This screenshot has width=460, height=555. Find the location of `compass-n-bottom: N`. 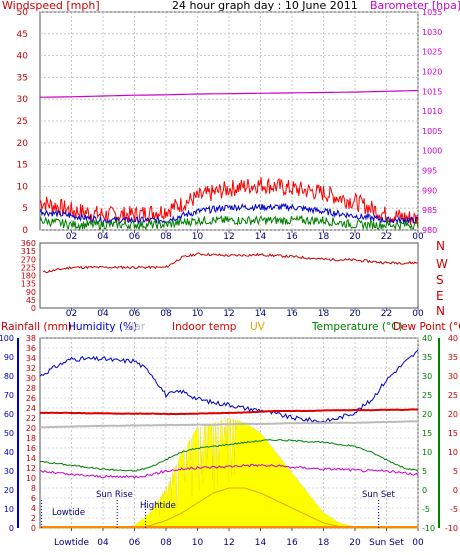

compass-n-bottom: N is located at coordinates (440, 311).